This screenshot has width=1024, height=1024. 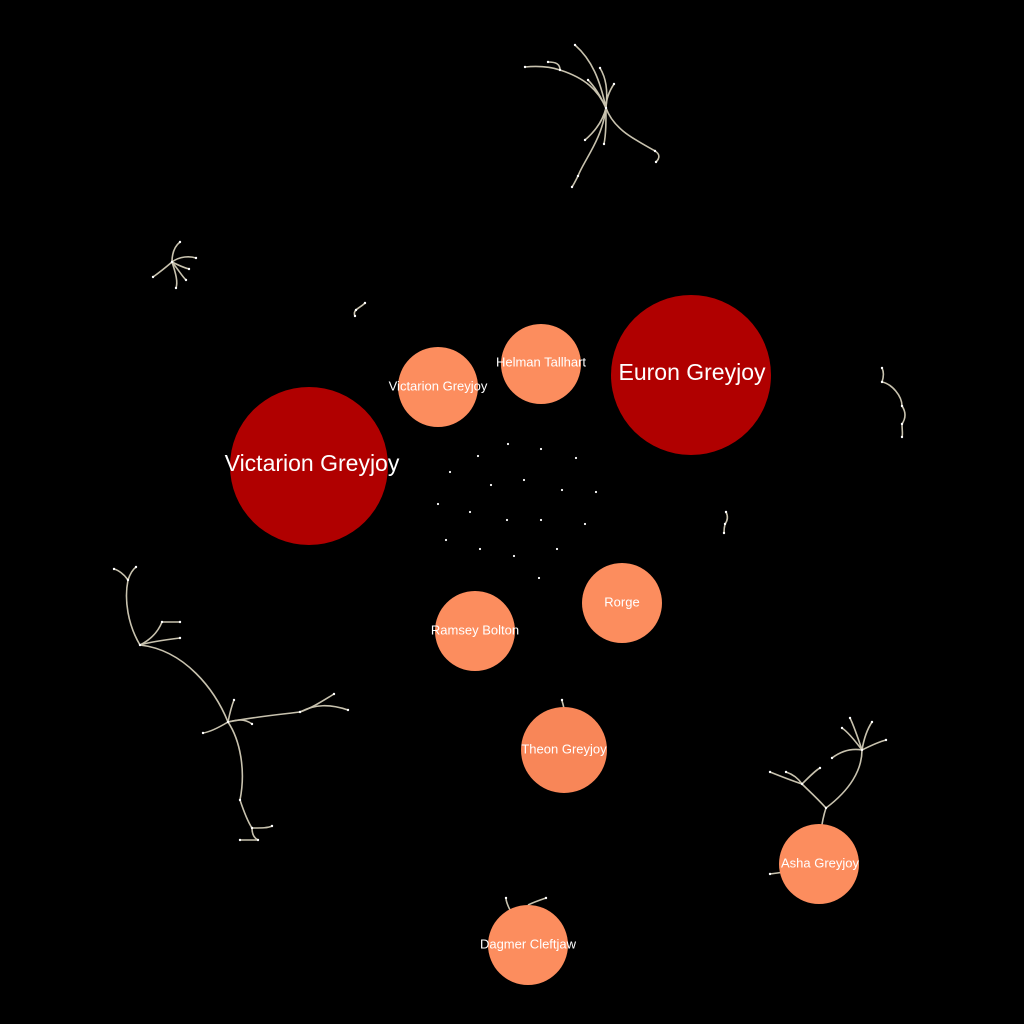 I want to click on cluster-lower-left, so click(x=231, y=703).